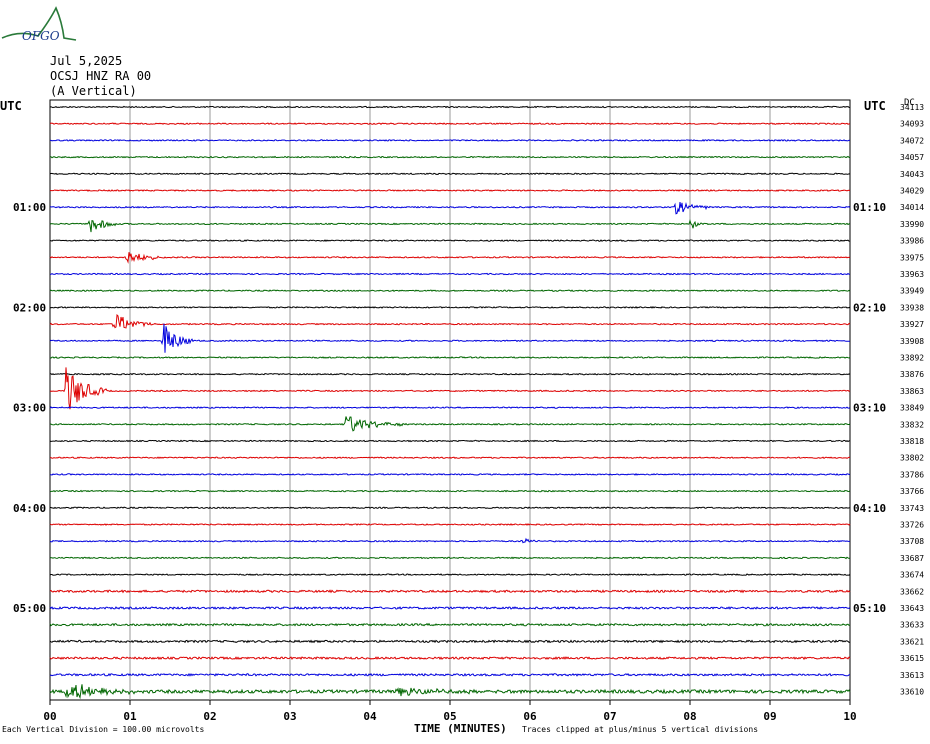 The image size is (930, 744). Describe the element at coordinates (912, 424) in the screenshot. I see `dc-count-label: 33832` at that location.